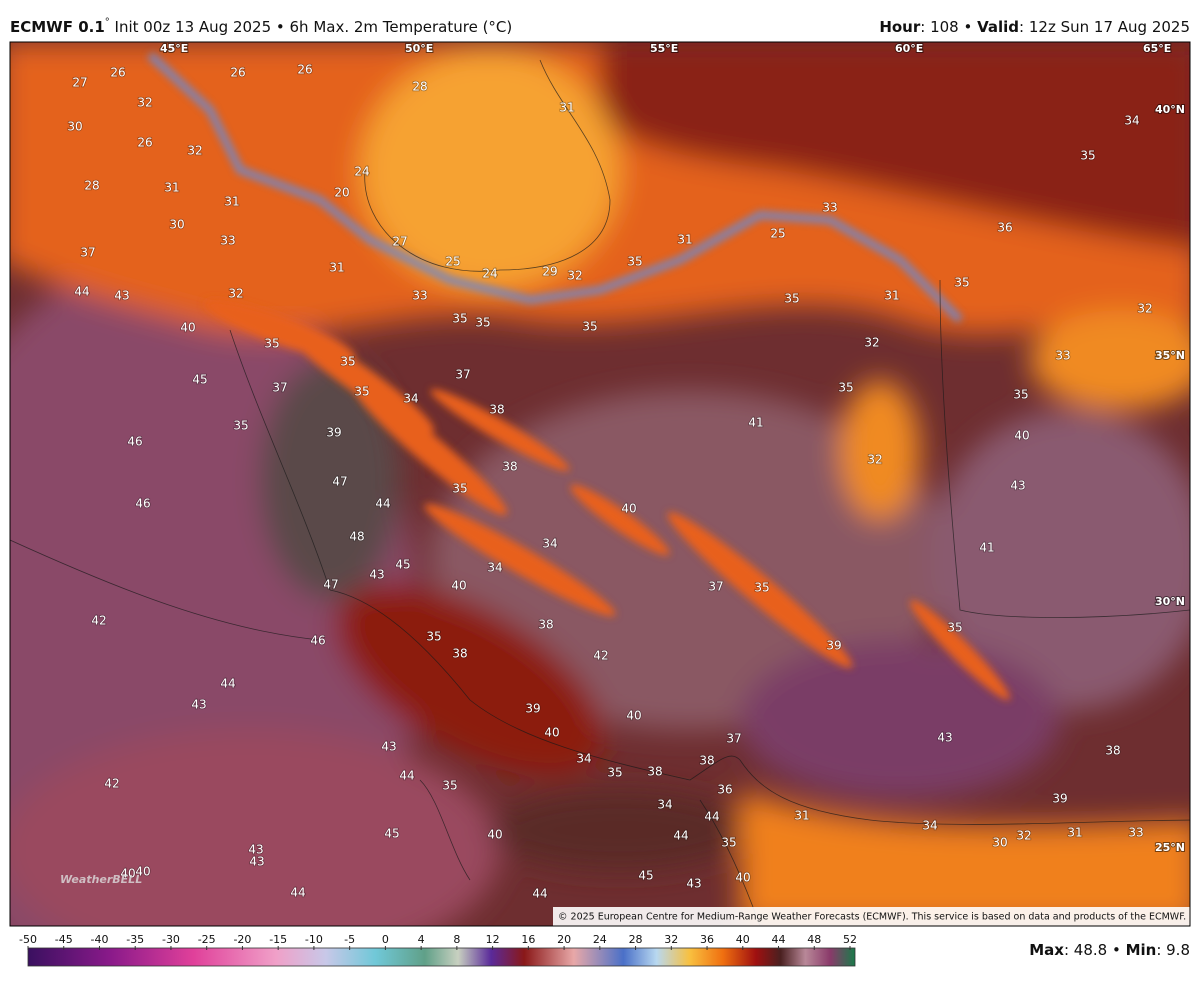 The width and height of the screenshot is (1200, 989). What do you see at coordinates (361, 172) in the screenshot?
I see `temperature-label: 24` at bounding box center [361, 172].